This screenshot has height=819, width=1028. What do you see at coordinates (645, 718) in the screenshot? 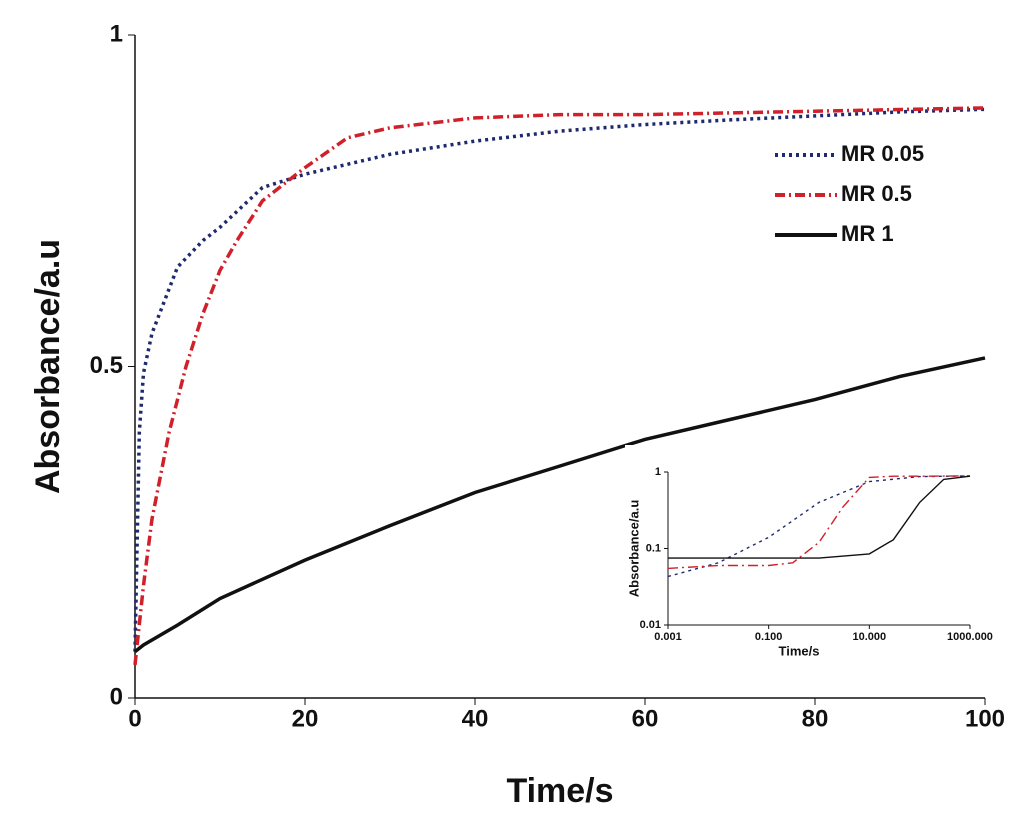
I see `x-tick-label: 60` at bounding box center [645, 718].